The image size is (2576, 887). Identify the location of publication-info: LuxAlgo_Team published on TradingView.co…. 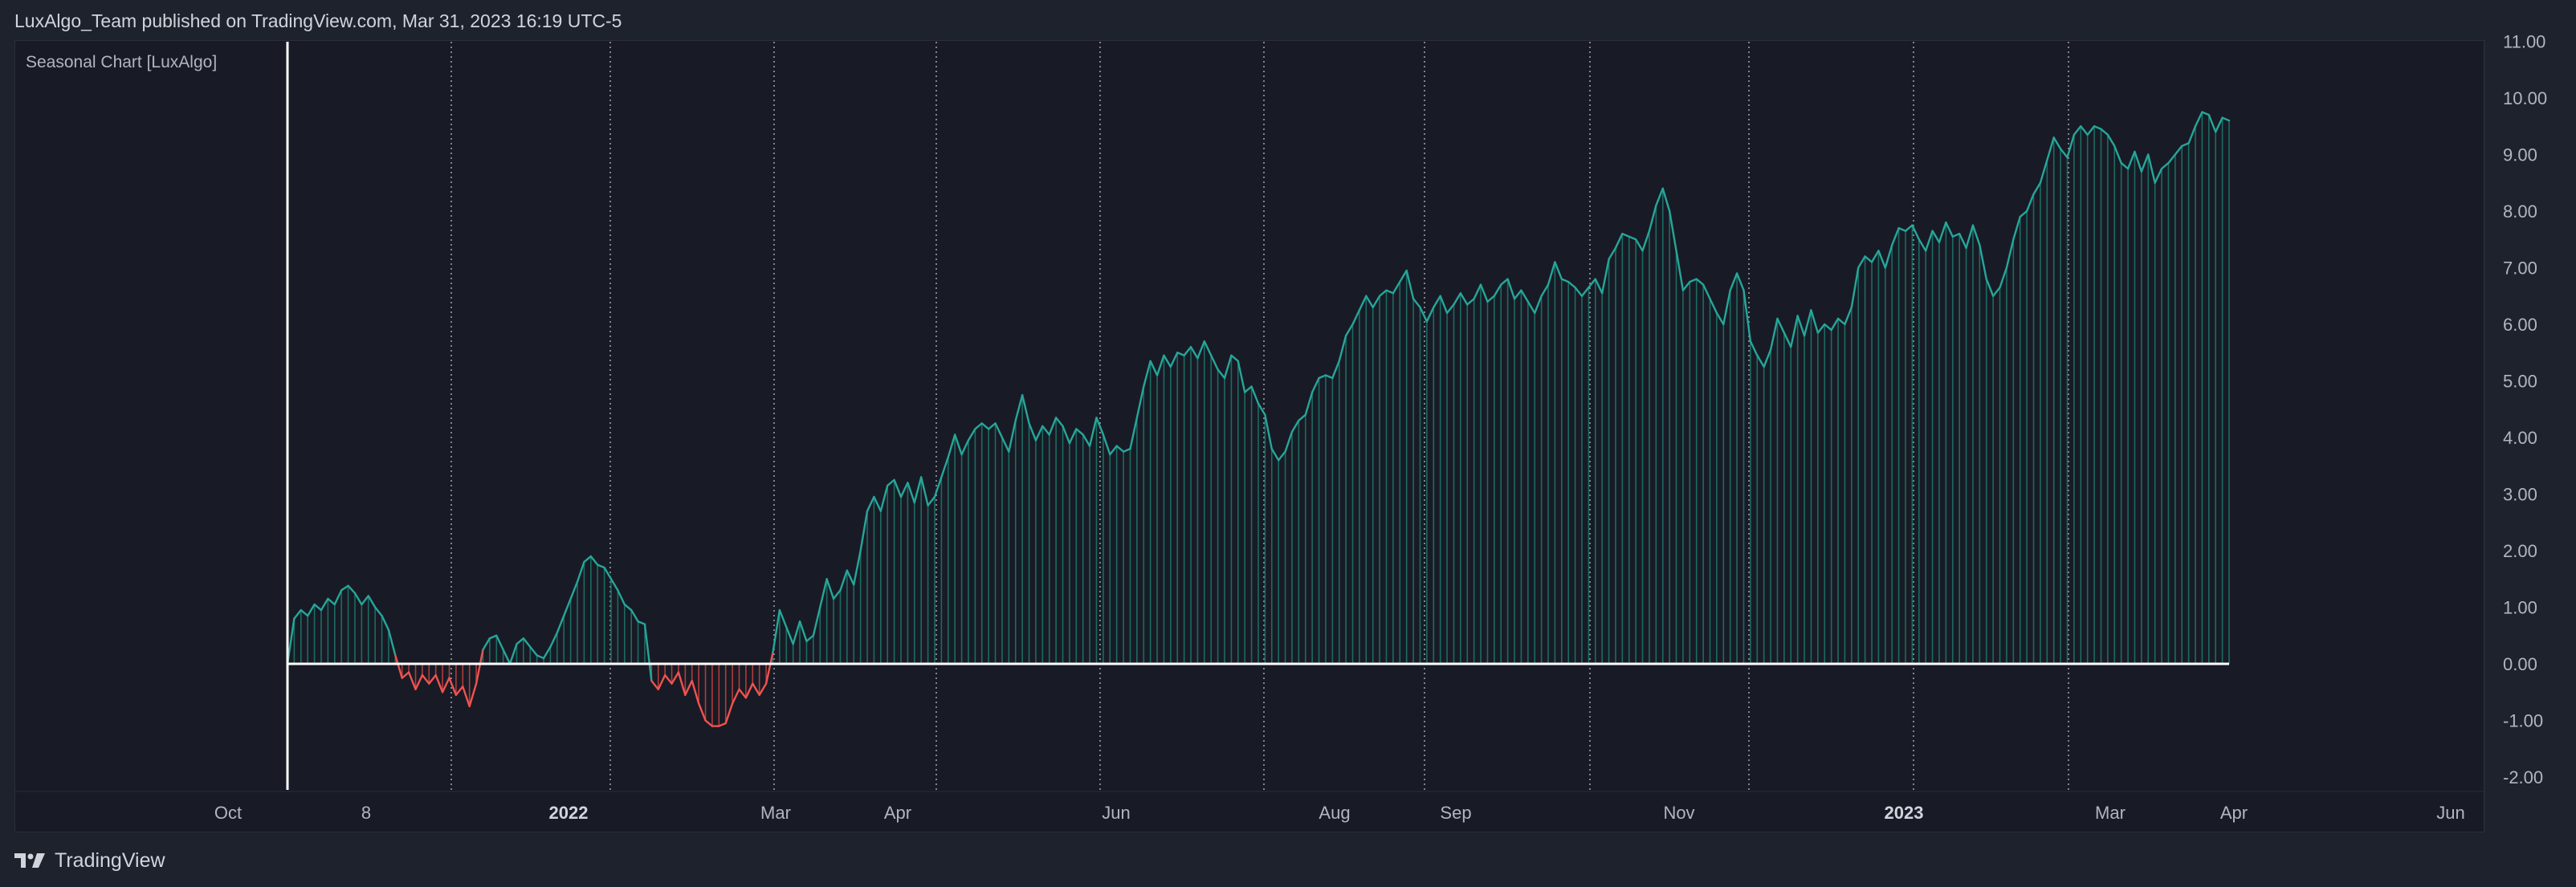
(318, 20).